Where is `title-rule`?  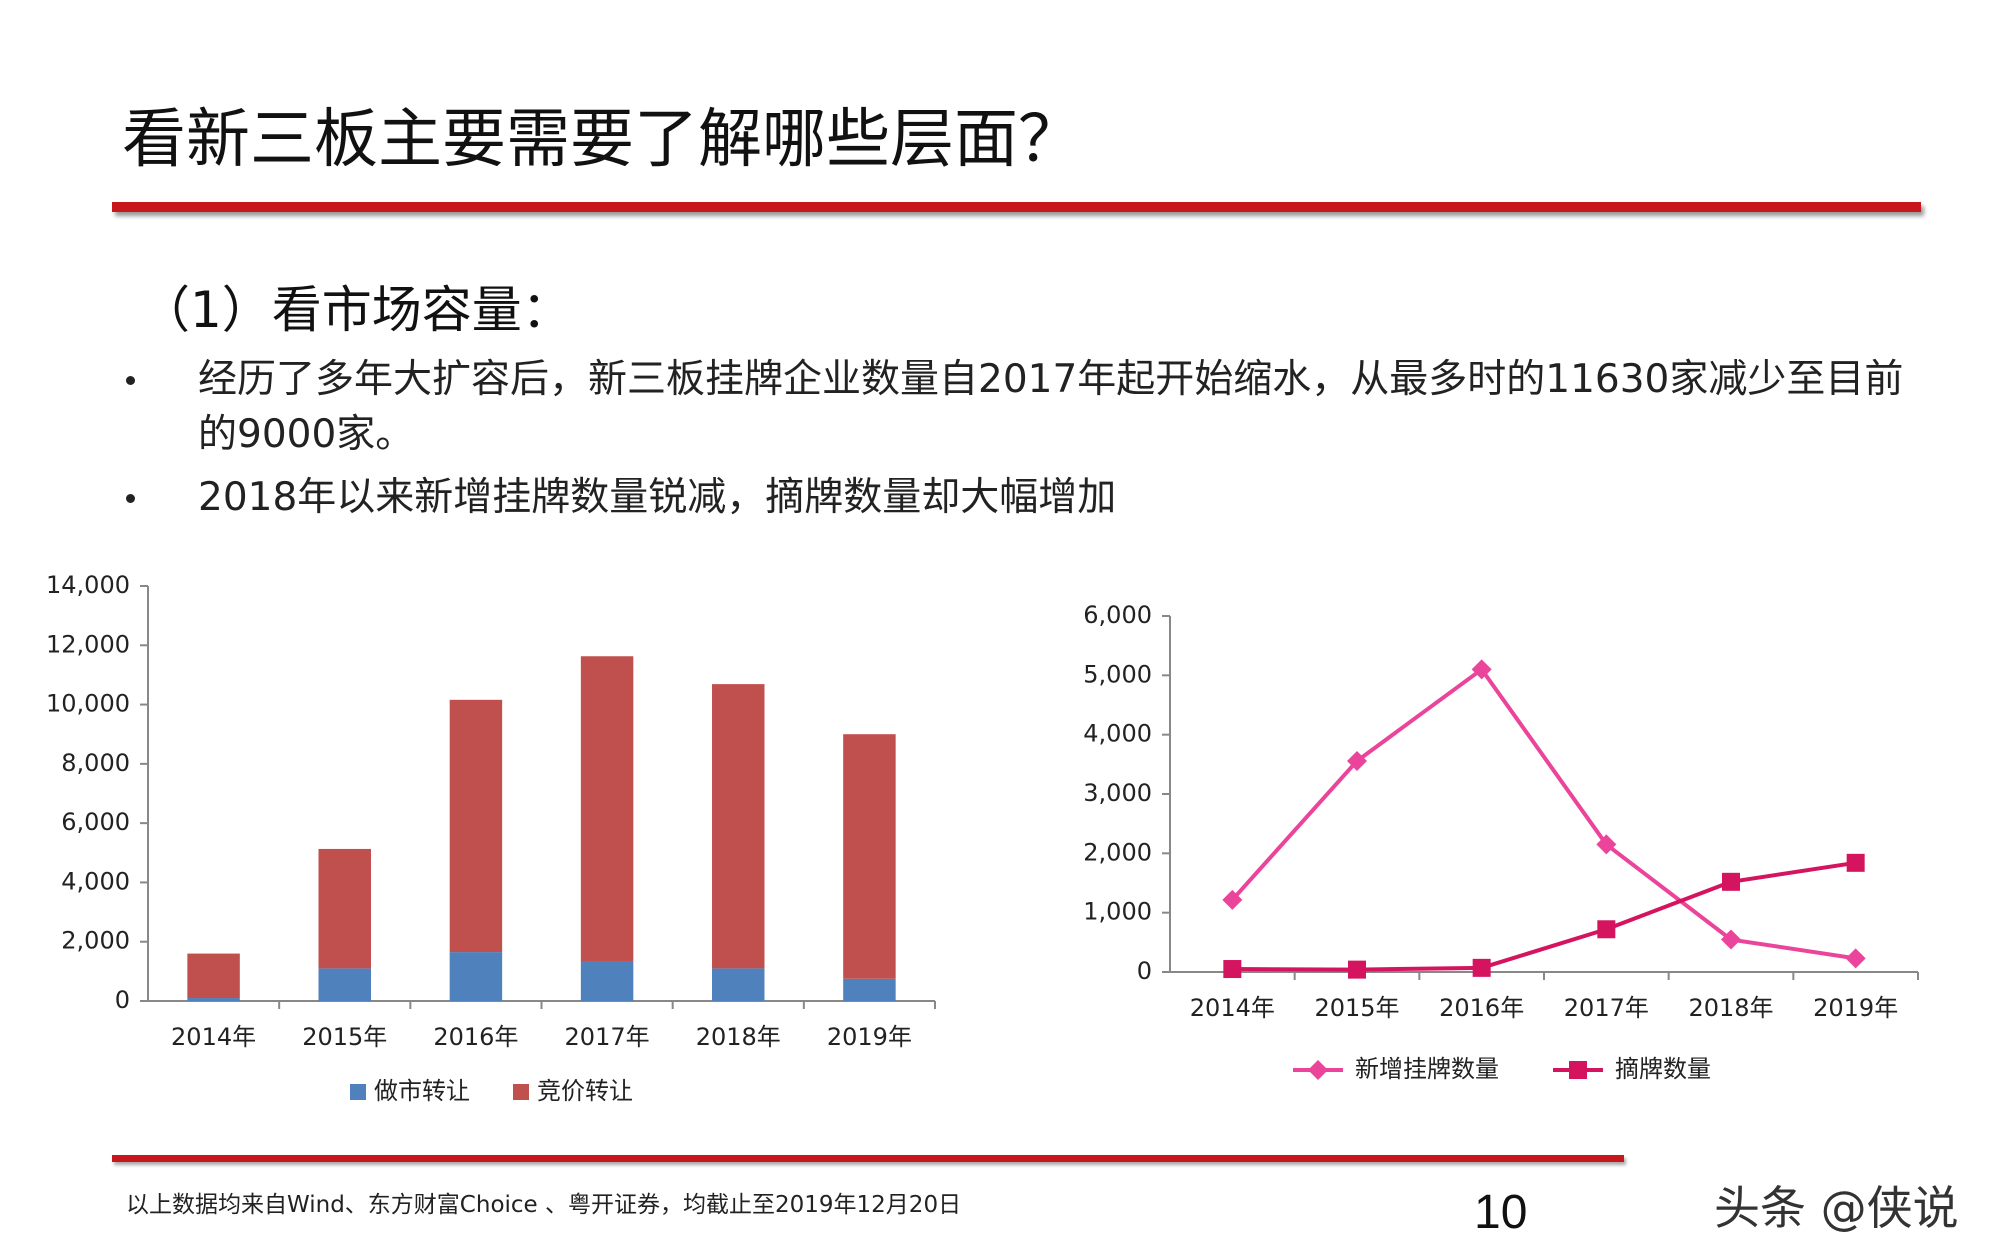
title-rule is located at coordinates (1016, 207).